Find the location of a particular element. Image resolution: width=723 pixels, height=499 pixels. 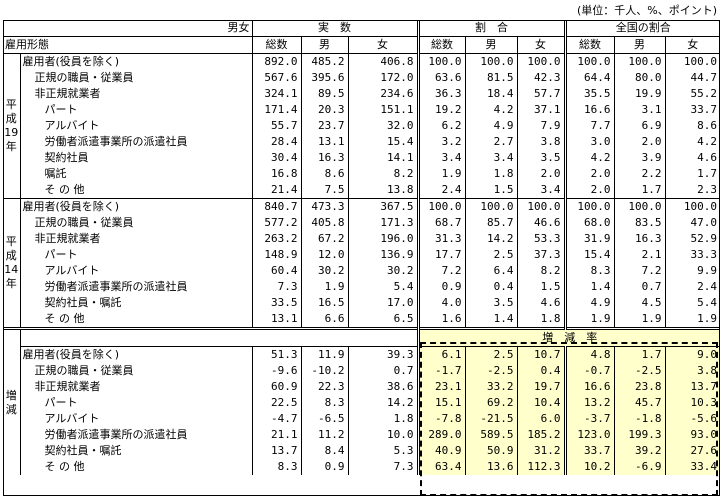

cell-value: 85.7 is located at coordinates (490, 223).